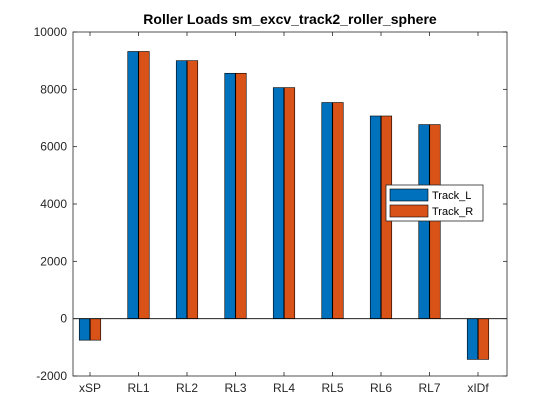  I want to click on legend-swatch-track-r, so click(409, 211).